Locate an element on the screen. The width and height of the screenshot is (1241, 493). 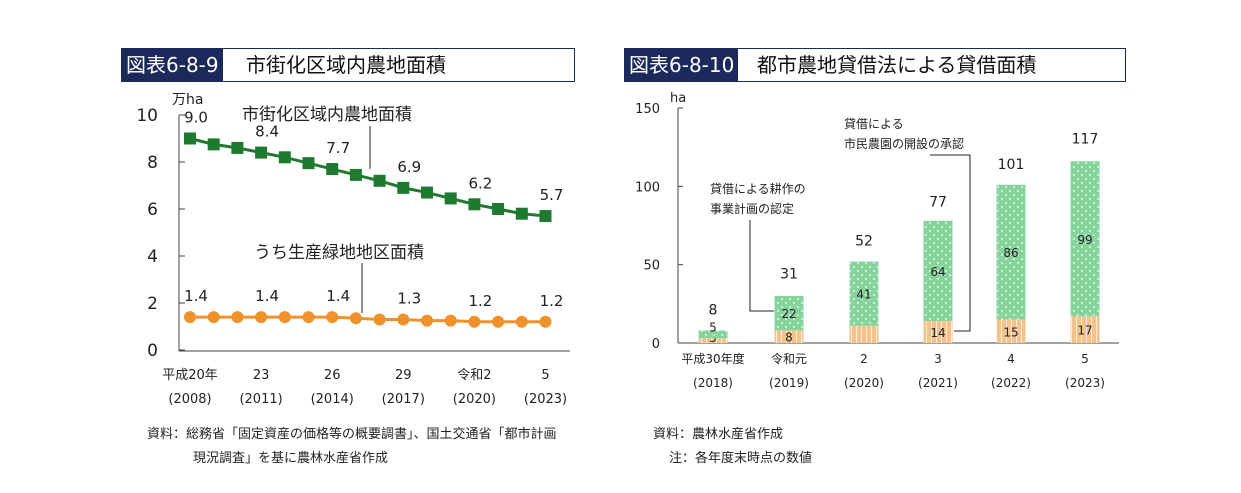
data-value-label: 5.7 is located at coordinates (552, 195).